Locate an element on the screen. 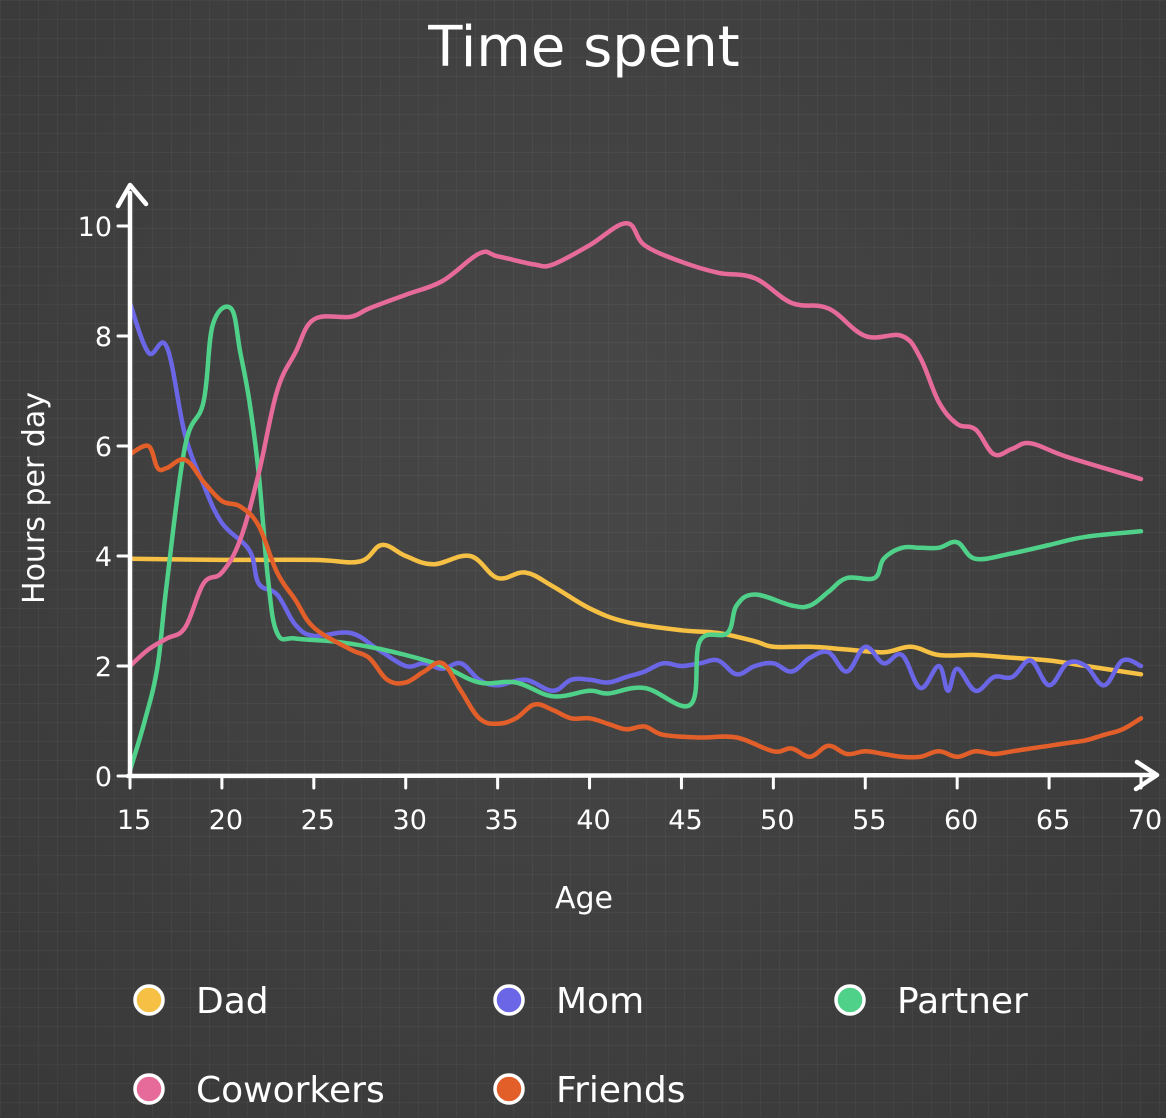 Image resolution: width=1166 pixels, height=1118 pixels. legend-label-partner: Partner is located at coordinates (962, 1001).